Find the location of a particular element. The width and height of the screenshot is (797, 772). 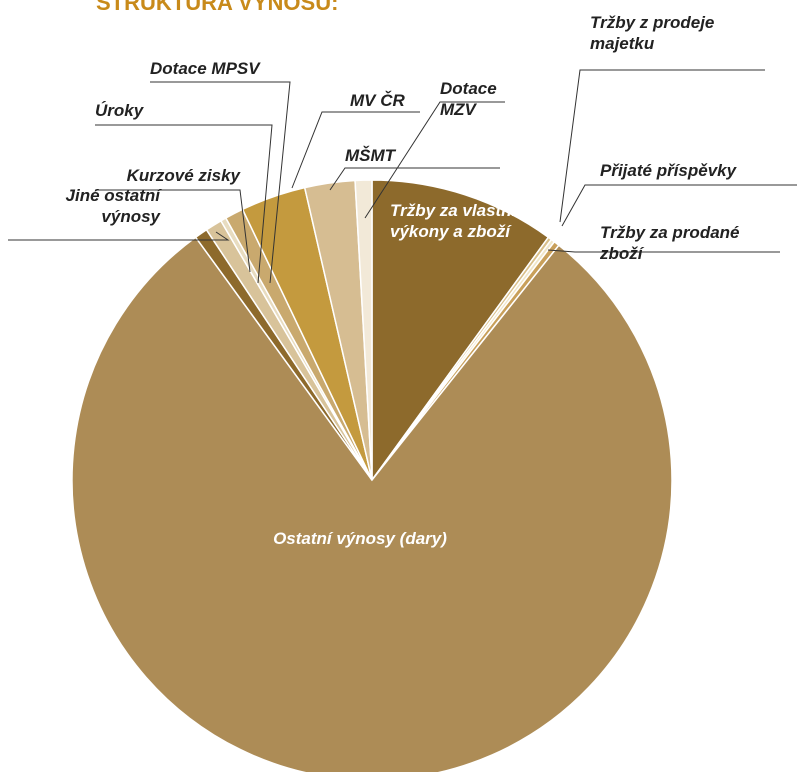

slice-label: Ostatní výnosy (dary) is located at coordinates (360, 538).